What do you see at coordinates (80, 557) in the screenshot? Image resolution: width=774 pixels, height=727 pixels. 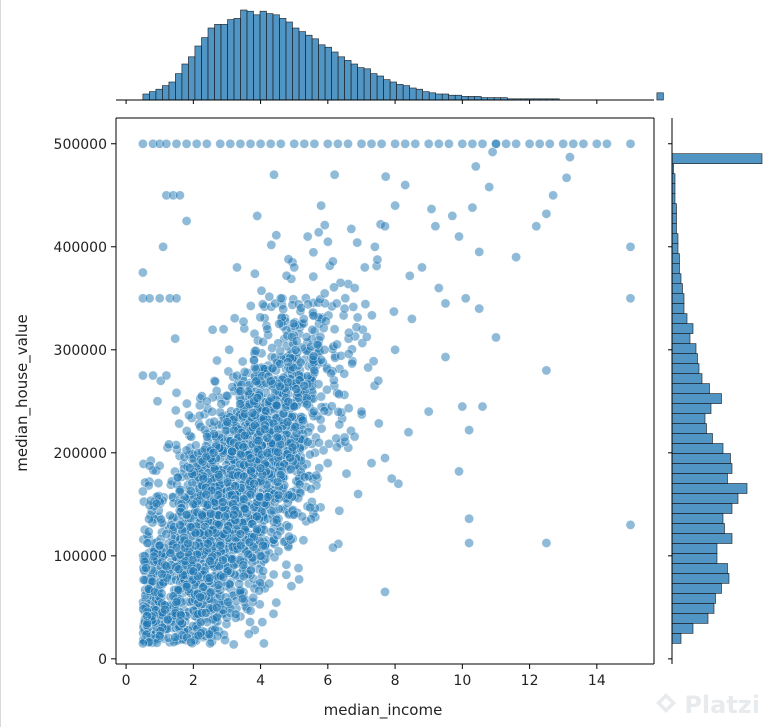 I see `y-tick-label: 100000` at bounding box center [80, 557].